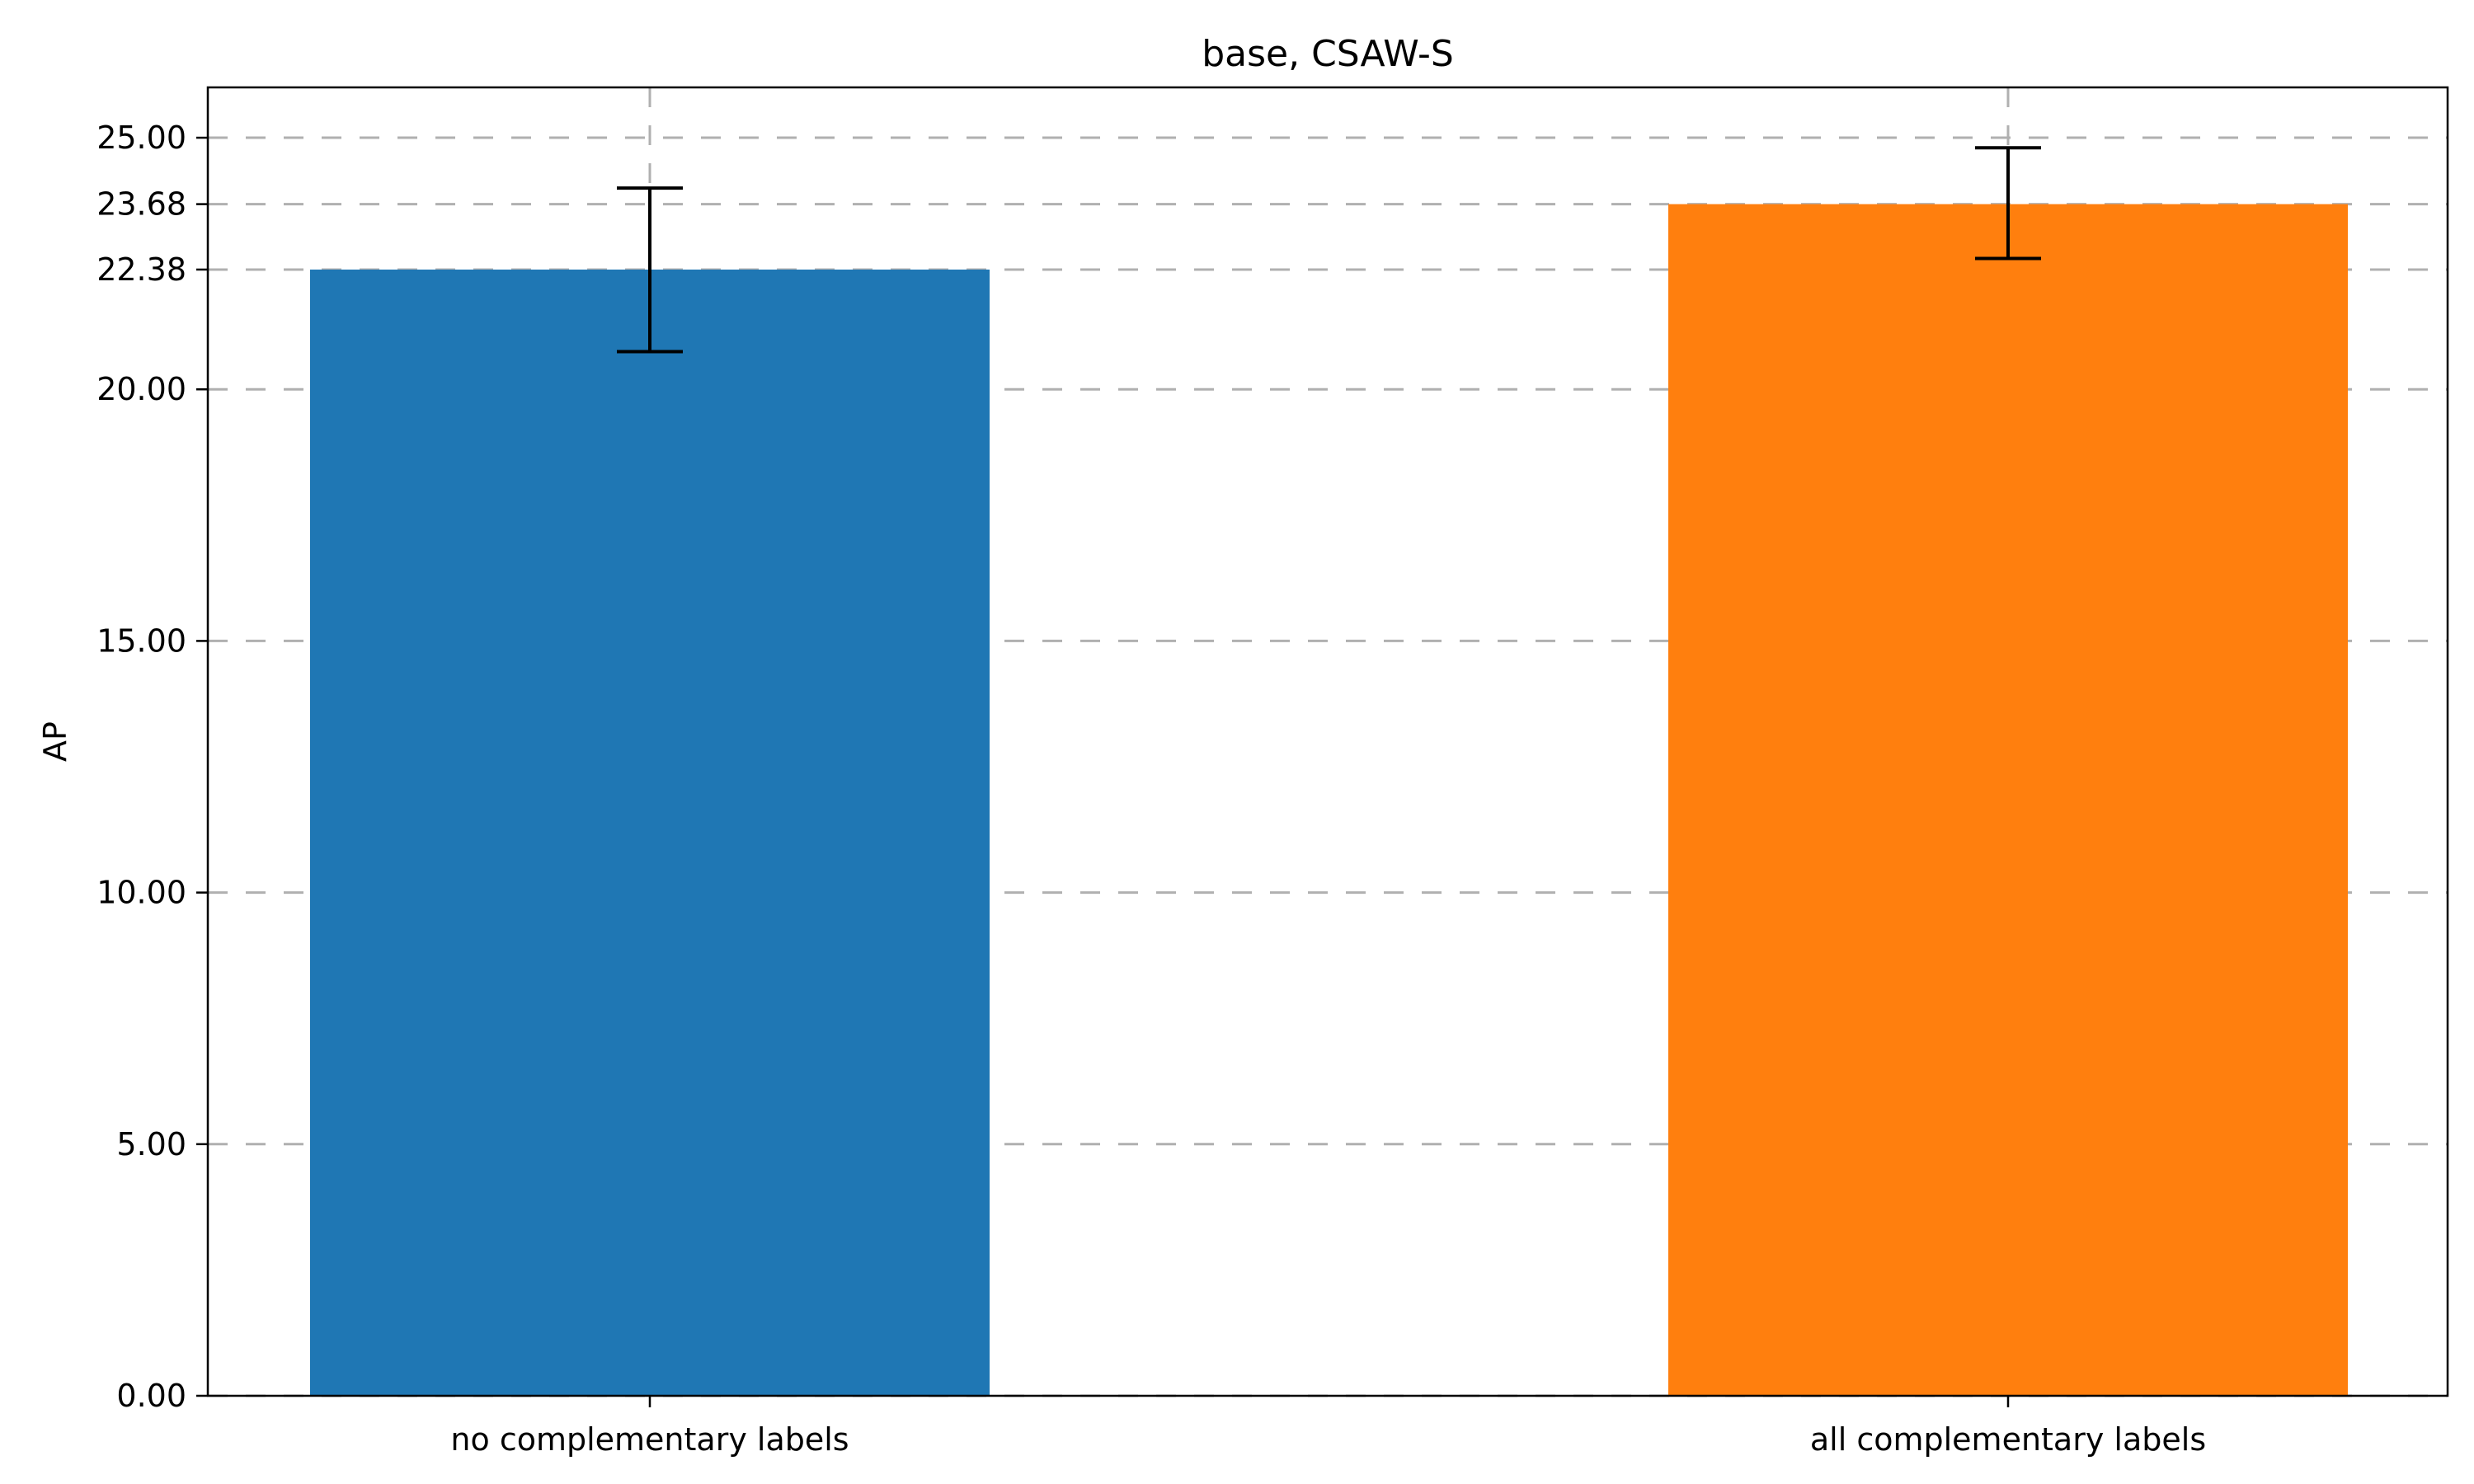  I want to click on chart-title: base, CSAW-S, so click(1328, 54).